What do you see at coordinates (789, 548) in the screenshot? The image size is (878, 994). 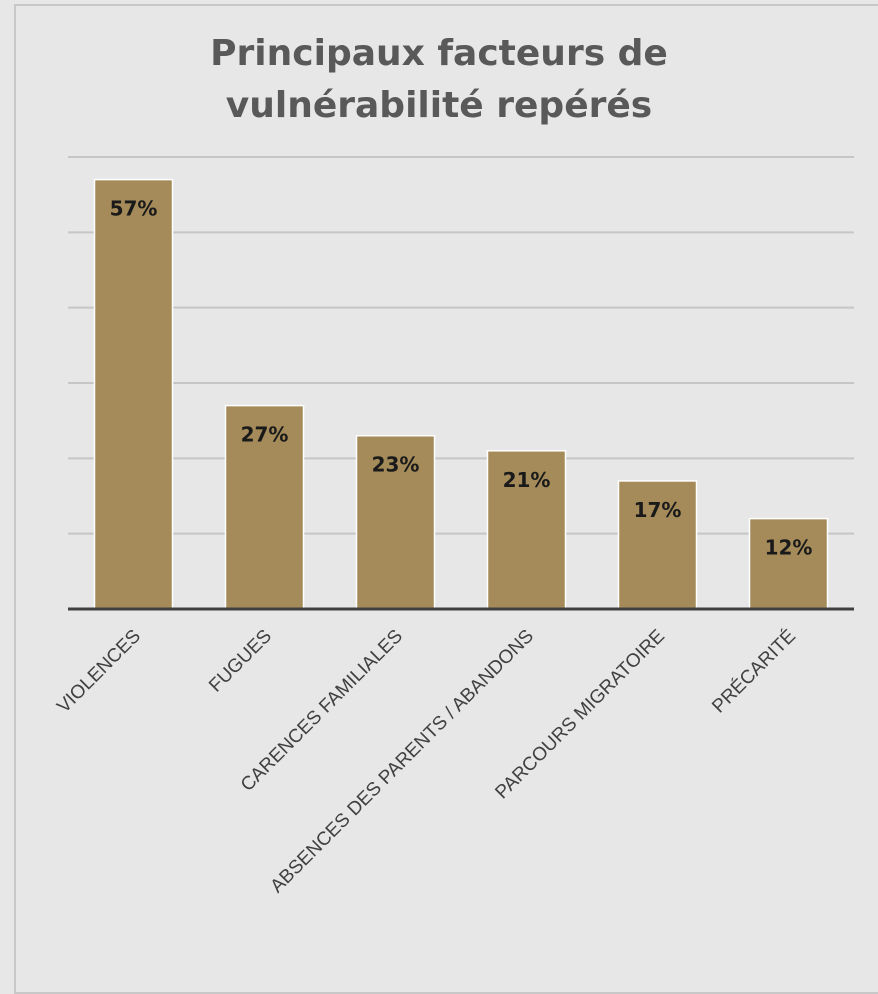 I see `data-label-6: 12%` at bounding box center [789, 548].